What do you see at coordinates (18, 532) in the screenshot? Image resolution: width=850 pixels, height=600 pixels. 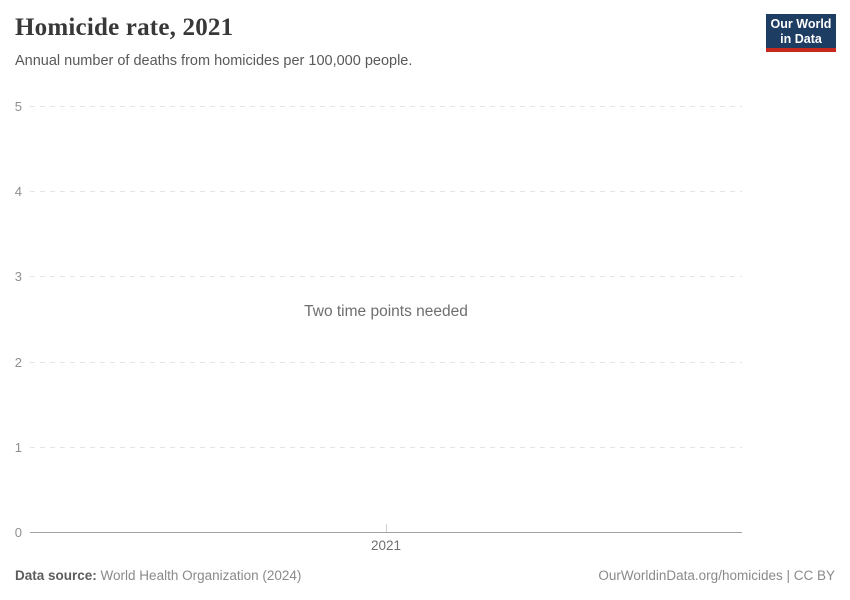 I see `y-axis-tick-label: 0` at bounding box center [18, 532].